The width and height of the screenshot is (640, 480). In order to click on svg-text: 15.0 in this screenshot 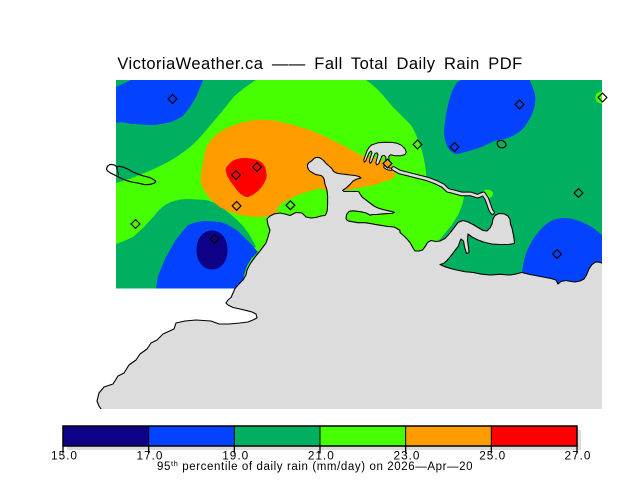, I will do `click(64, 456)`.